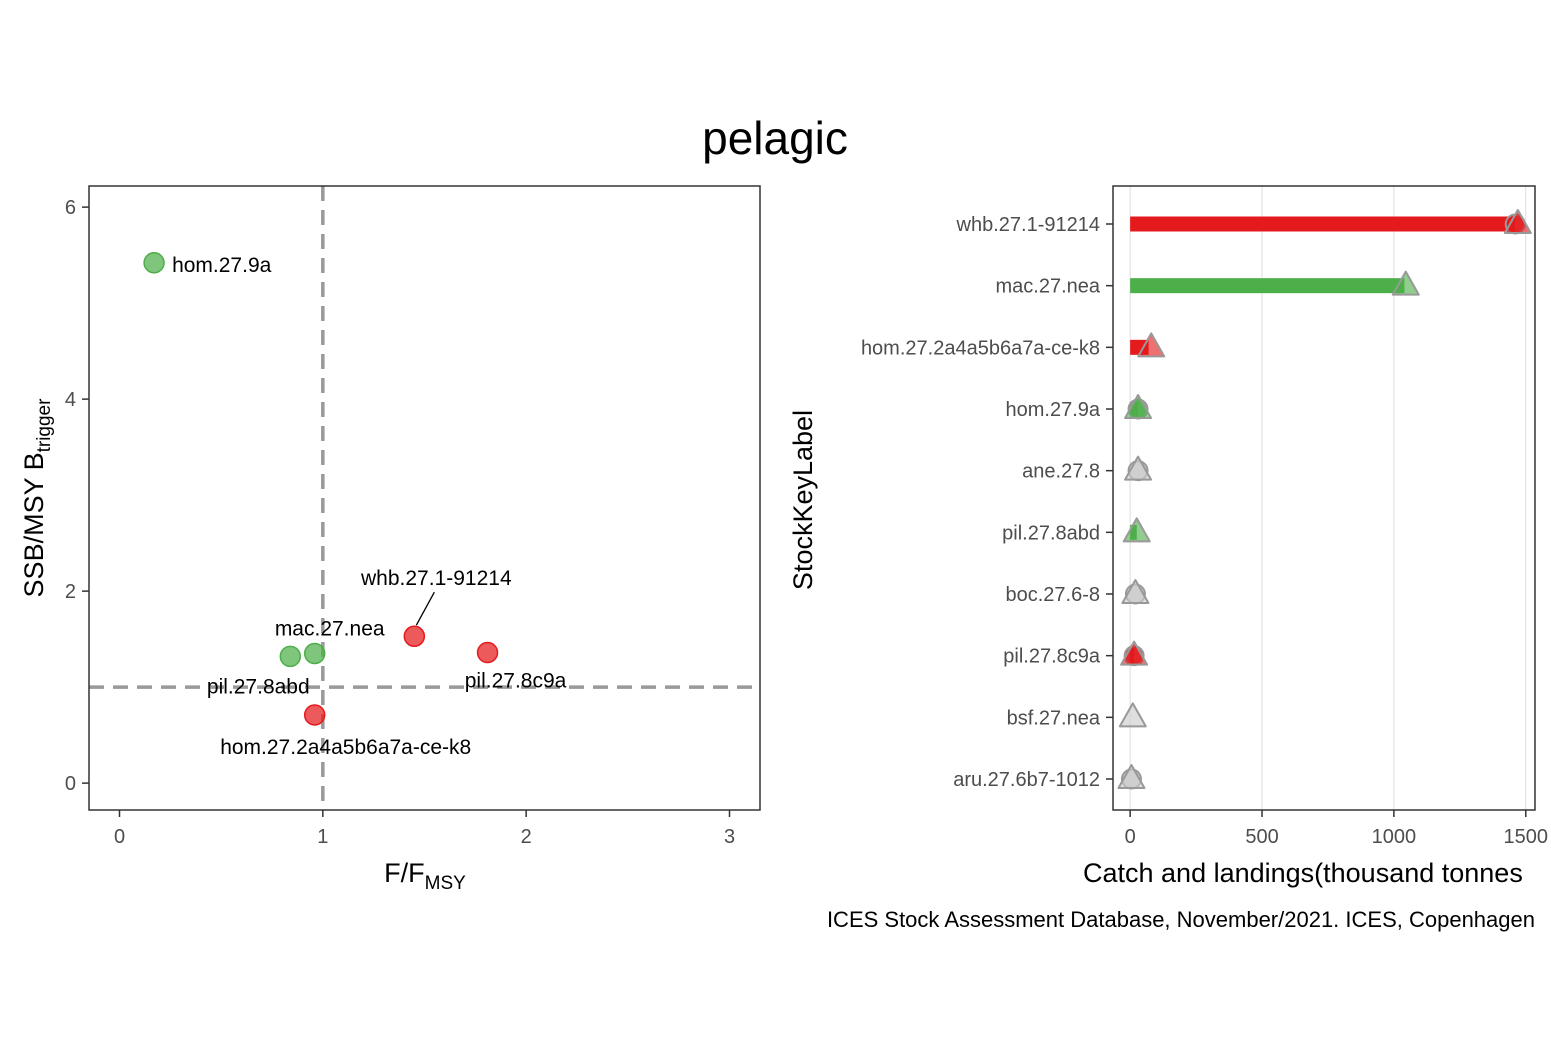 The width and height of the screenshot is (1551, 1050). I want to click on scatter-point-mac-27-nea, so click(314, 653).